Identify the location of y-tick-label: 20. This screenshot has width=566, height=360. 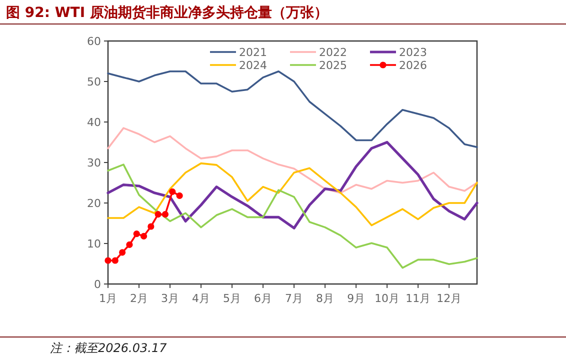
(94, 203).